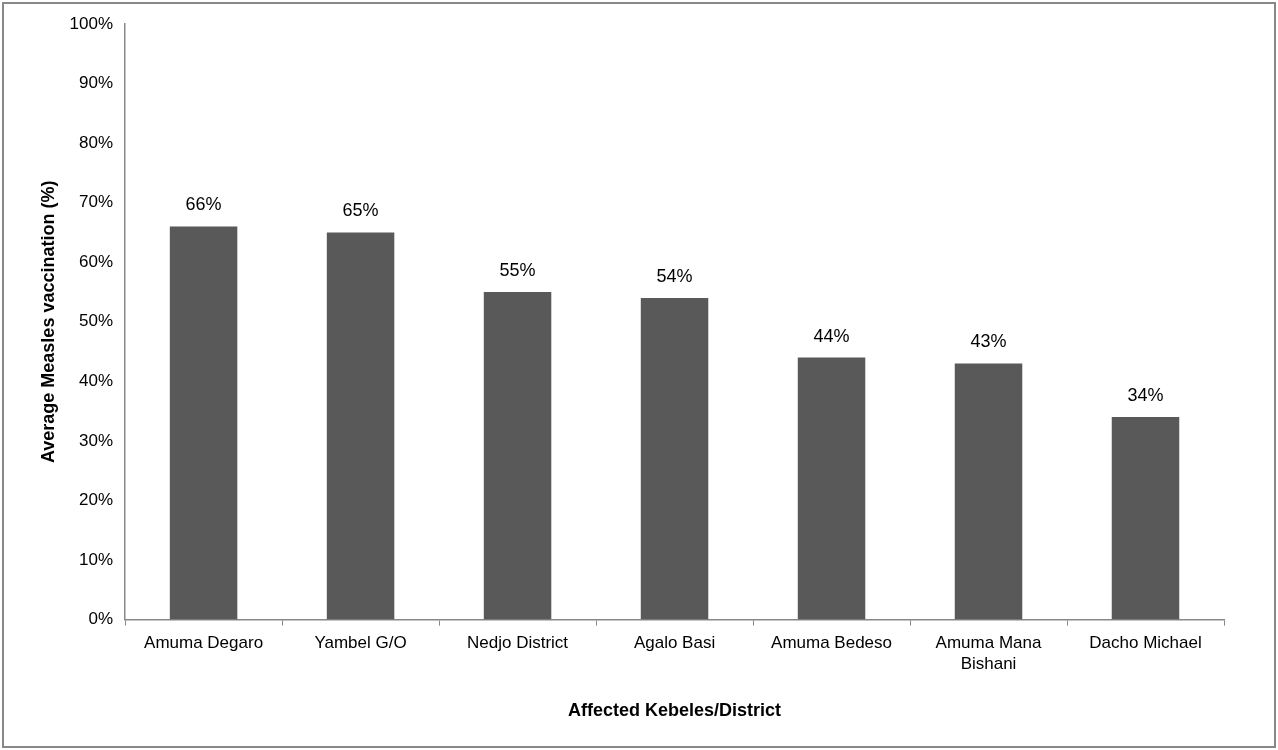 Image resolution: width=1278 pixels, height=750 pixels. What do you see at coordinates (96, 381) in the screenshot?
I see `y-tick-label: 40%` at bounding box center [96, 381].